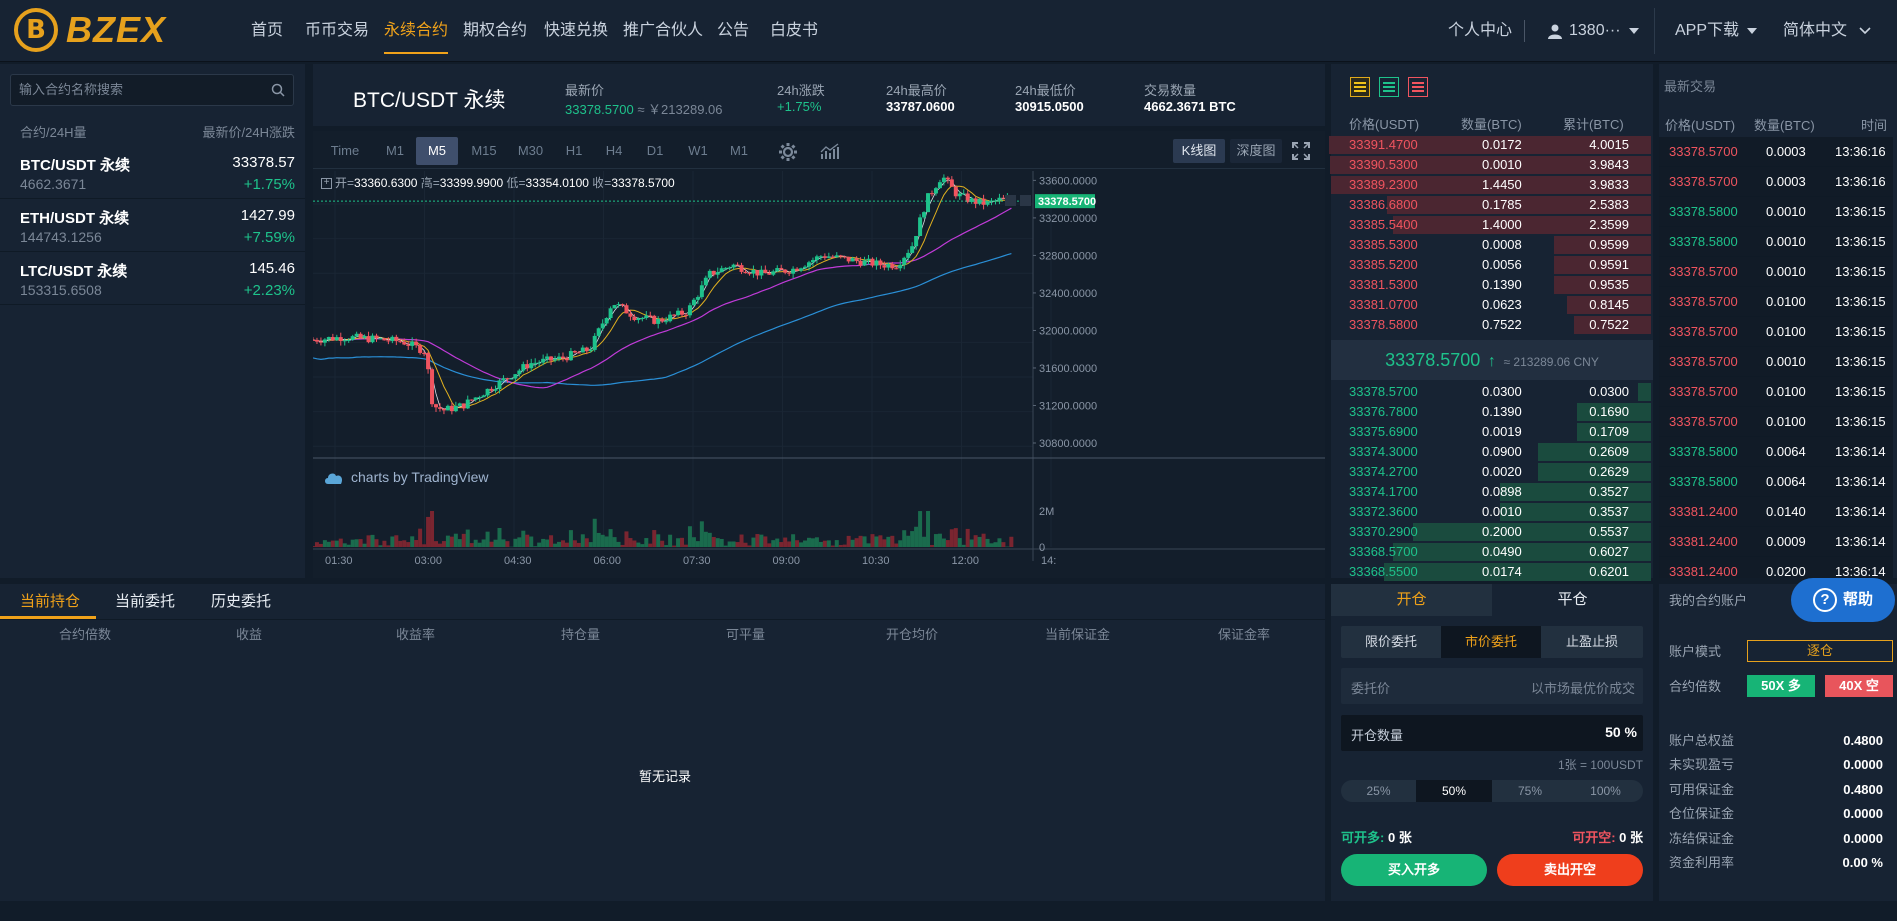 The image size is (1897, 921). Describe the element at coordinates (1776, 422) in the screenshot. I see `trade-row: 33378.5700 0.0100 13:36:15` at that location.